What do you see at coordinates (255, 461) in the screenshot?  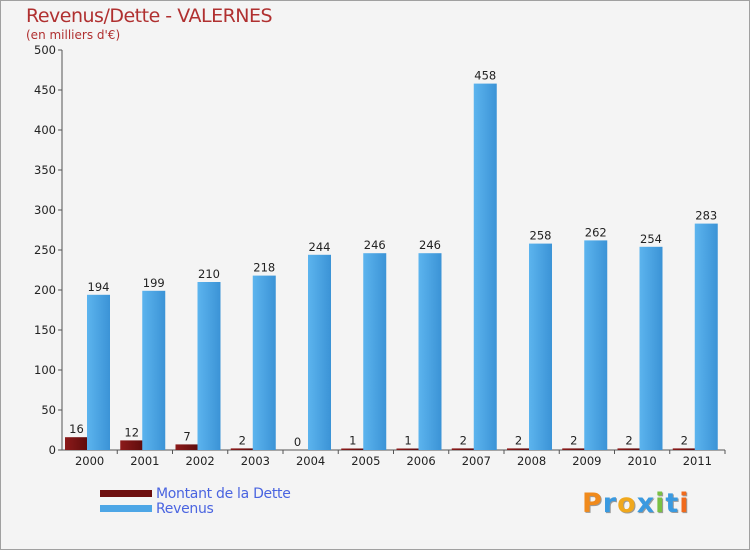 I see `x-tick-label: 2003` at bounding box center [255, 461].